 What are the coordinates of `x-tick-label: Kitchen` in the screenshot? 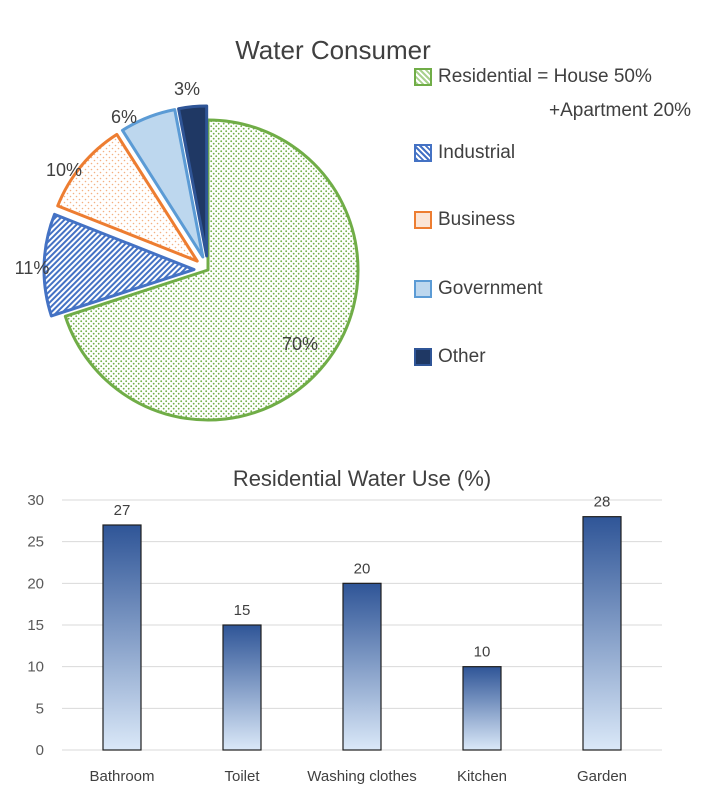 It's located at (482, 776).